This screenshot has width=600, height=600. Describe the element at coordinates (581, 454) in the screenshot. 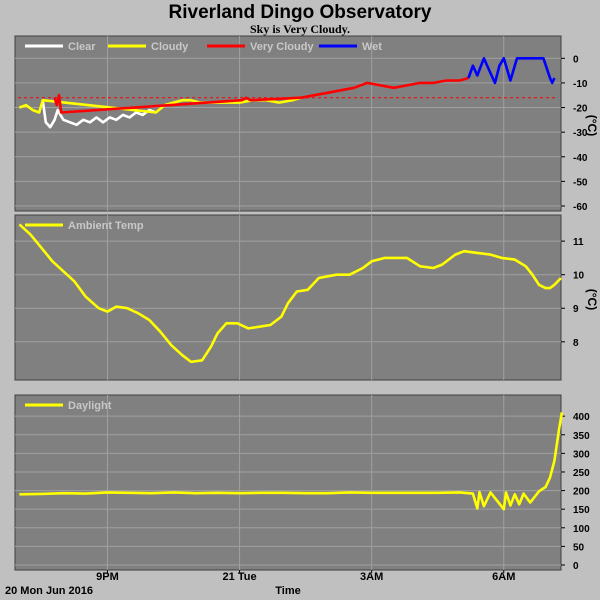

I see `y-tick-label: 300` at that location.